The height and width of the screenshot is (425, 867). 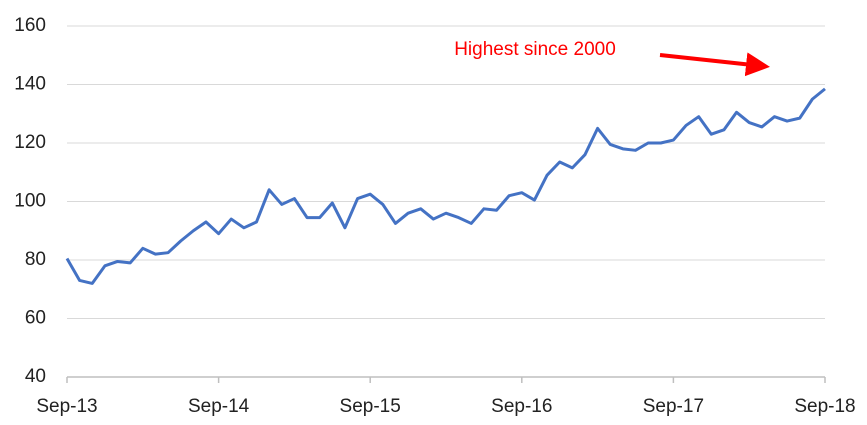 I want to click on x-tick-label: Sep-17, so click(x=673, y=406).